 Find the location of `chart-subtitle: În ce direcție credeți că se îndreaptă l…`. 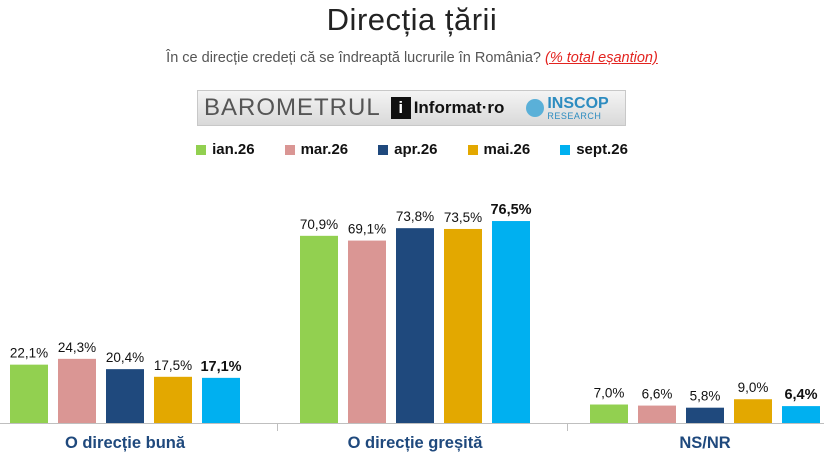

chart-subtitle: În ce direcție credeți că se îndreaptă l… is located at coordinates (412, 58).